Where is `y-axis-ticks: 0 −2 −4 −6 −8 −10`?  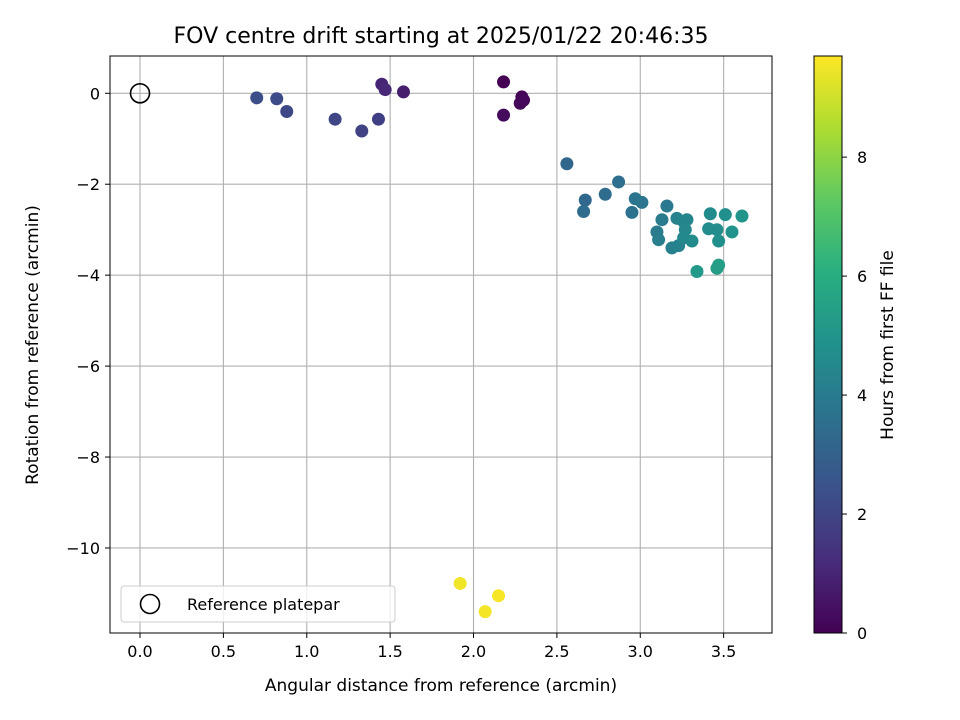
y-axis-ticks: 0 −2 −4 −6 −8 −10 is located at coordinates (88, 321).